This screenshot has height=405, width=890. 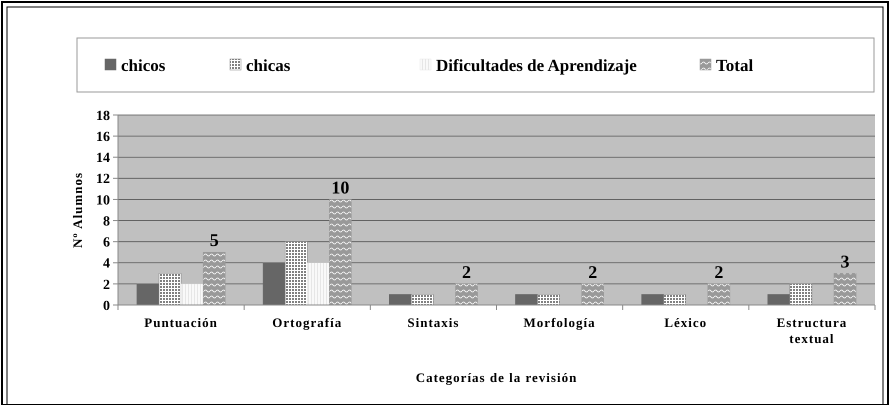 What do you see at coordinates (106, 222) in the screenshot?
I see `y-tick-label: 8` at bounding box center [106, 222].